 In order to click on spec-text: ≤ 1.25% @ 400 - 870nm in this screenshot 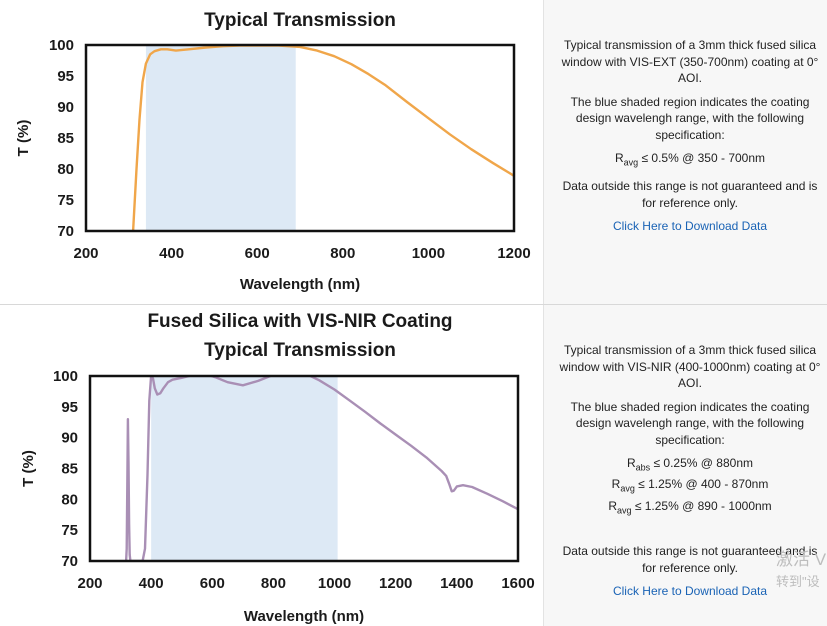, I will do `click(701, 484)`.